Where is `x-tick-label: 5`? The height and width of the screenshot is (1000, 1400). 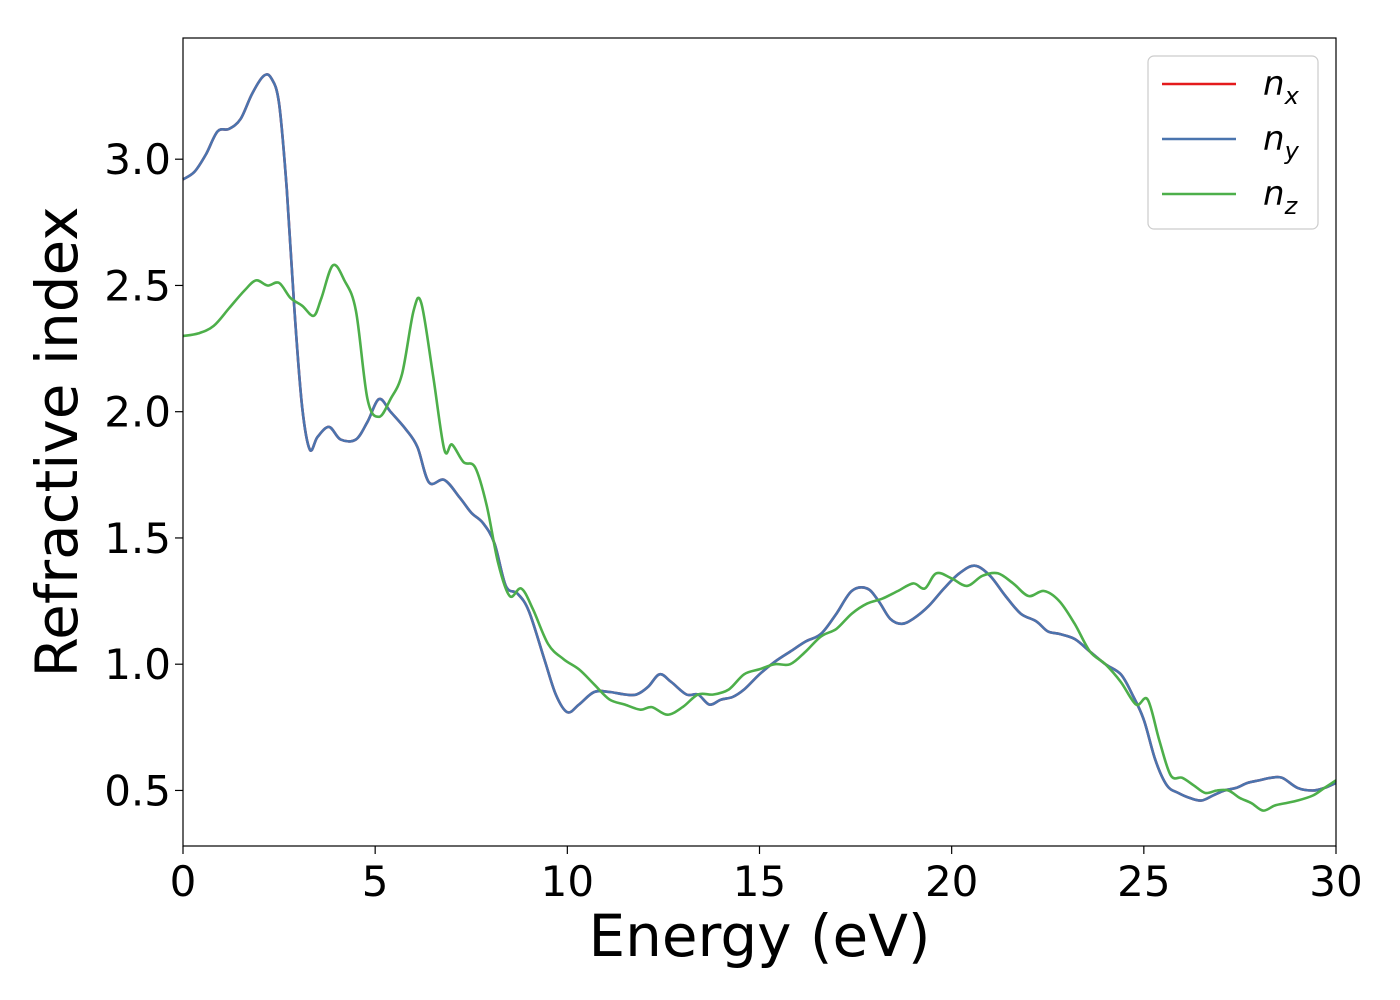 x-tick-label: 5 is located at coordinates (375, 881).